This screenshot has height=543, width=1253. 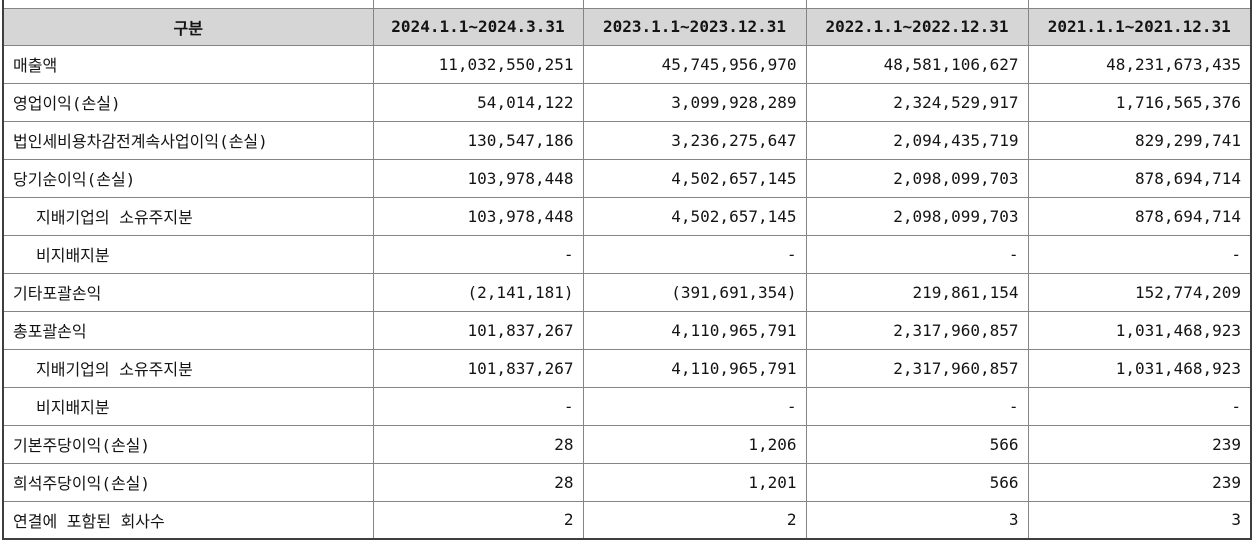 I want to click on table-row: 희석주당이익(손실) 28 1,201 566 239, so click(x=627, y=482).